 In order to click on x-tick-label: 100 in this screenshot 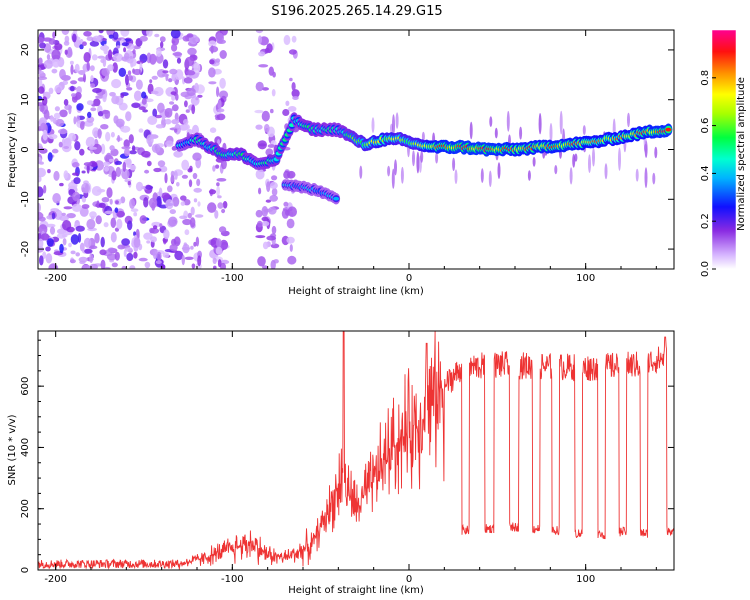, I will do `click(585, 278)`.